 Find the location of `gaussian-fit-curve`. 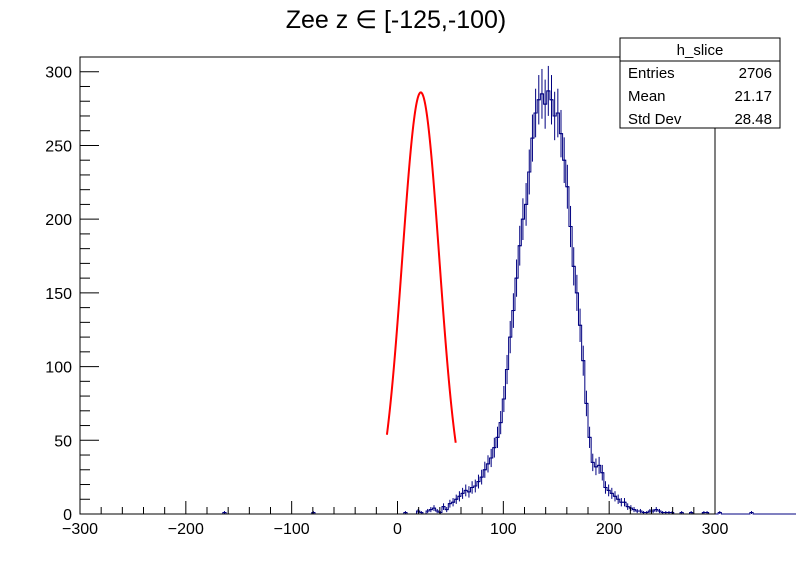

gaussian-fit-curve is located at coordinates (421, 267).